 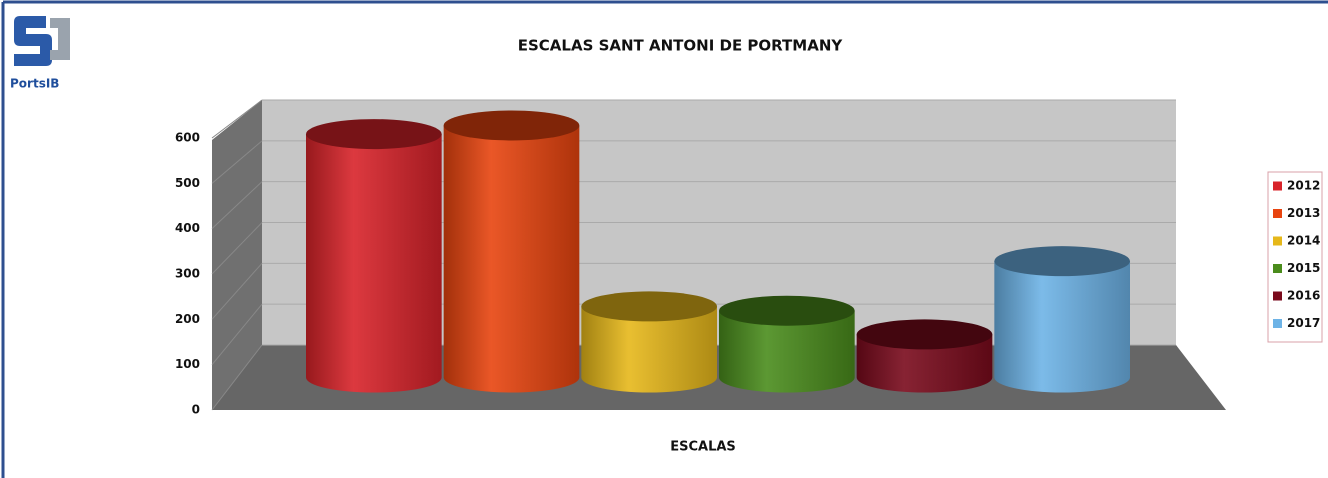 What do you see at coordinates (33, 41) in the screenshot?
I see `logo-mark` at bounding box center [33, 41].